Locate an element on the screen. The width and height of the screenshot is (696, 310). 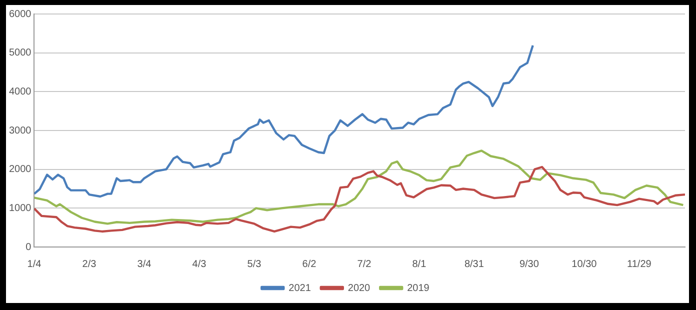
y-tick-label: 4000 is located at coordinates (20, 92).